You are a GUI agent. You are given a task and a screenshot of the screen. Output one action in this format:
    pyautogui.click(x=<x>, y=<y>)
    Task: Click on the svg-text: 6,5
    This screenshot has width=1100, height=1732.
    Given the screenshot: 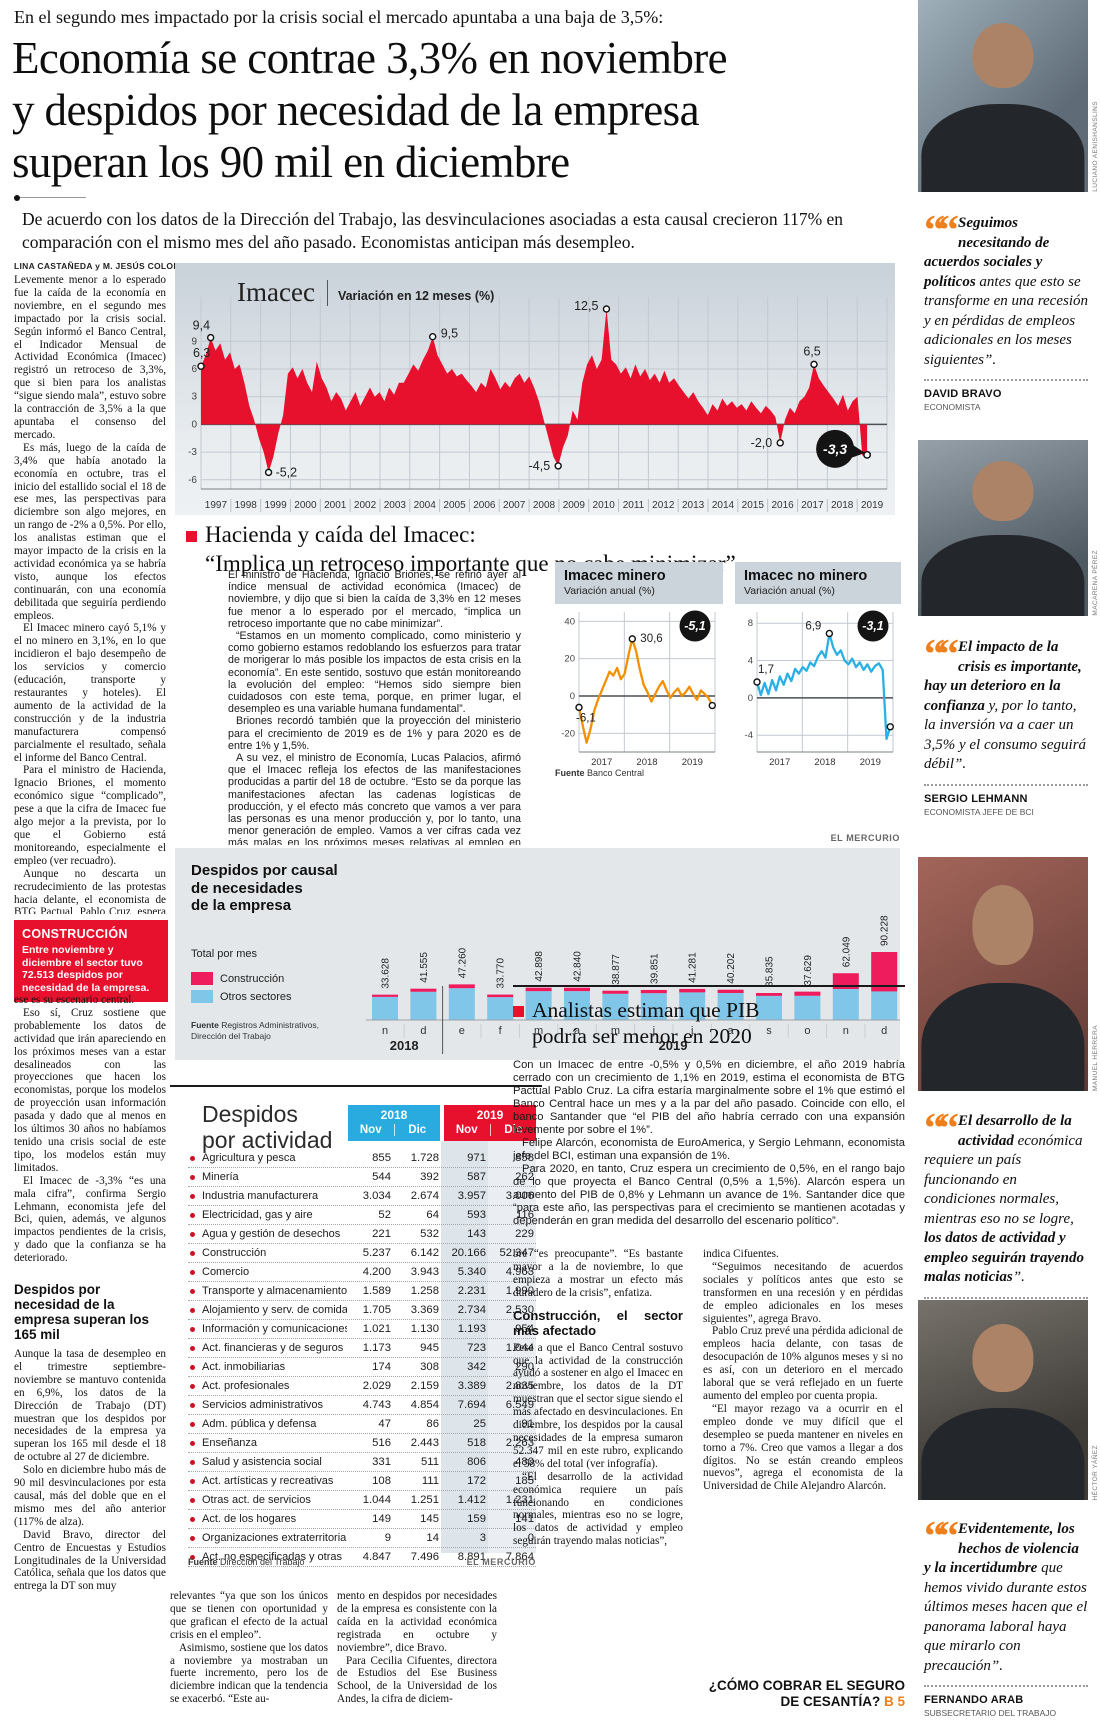 What is the action you would take?
    pyautogui.click(x=811, y=351)
    